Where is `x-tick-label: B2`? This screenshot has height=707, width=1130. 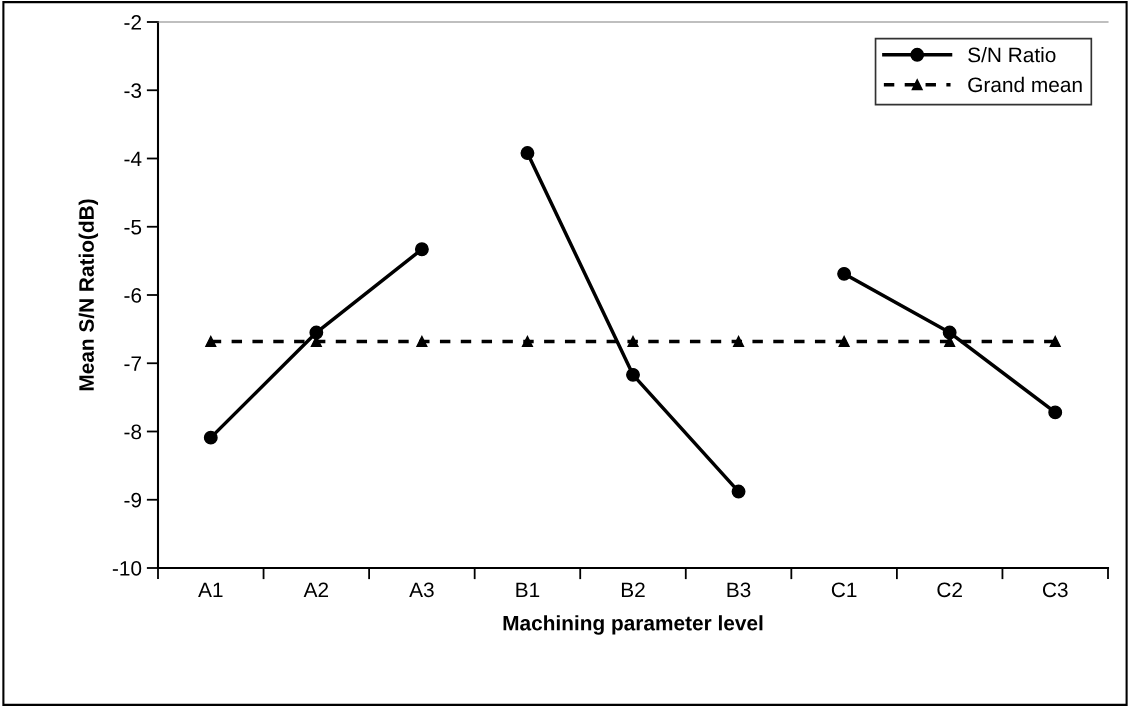 x-tick-label: B2 is located at coordinates (633, 589).